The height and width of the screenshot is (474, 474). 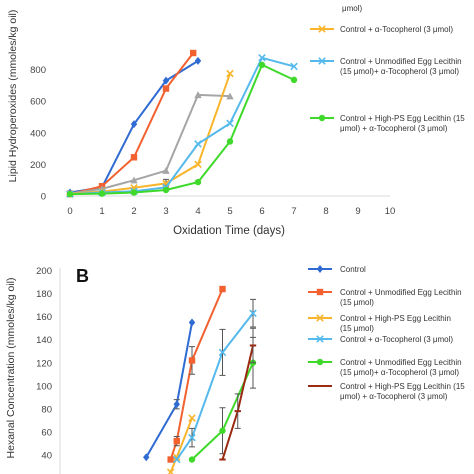 I want to click on y-tick-label-b: 120, so click(x=44, y=363).